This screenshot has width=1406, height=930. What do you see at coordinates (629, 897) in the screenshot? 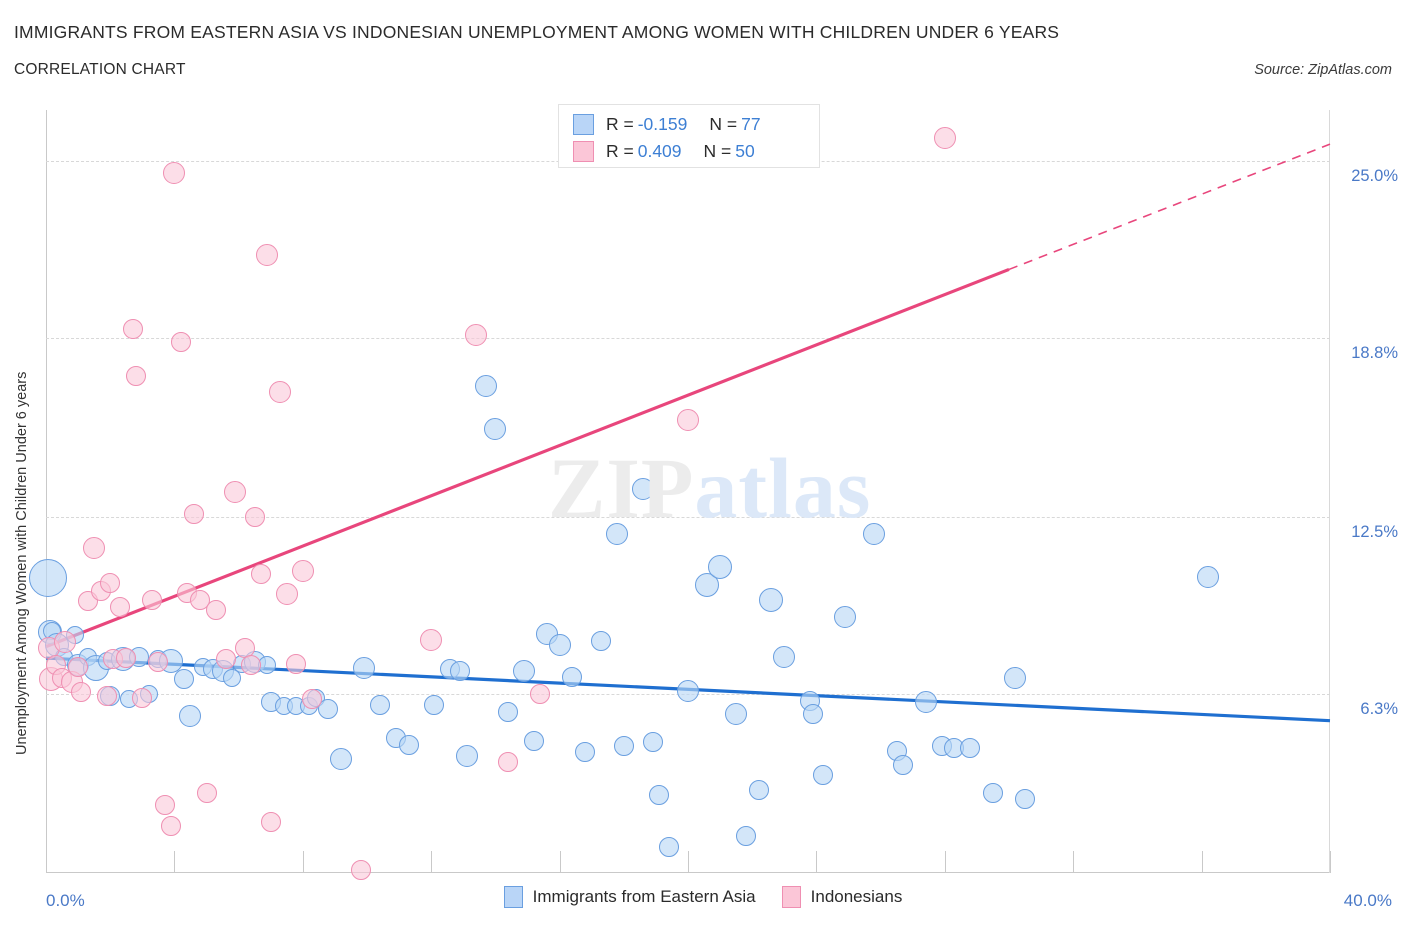
I see `legend-item-immigrants: Immigrants from Eastern Asia` at bounding box center [629, 897].